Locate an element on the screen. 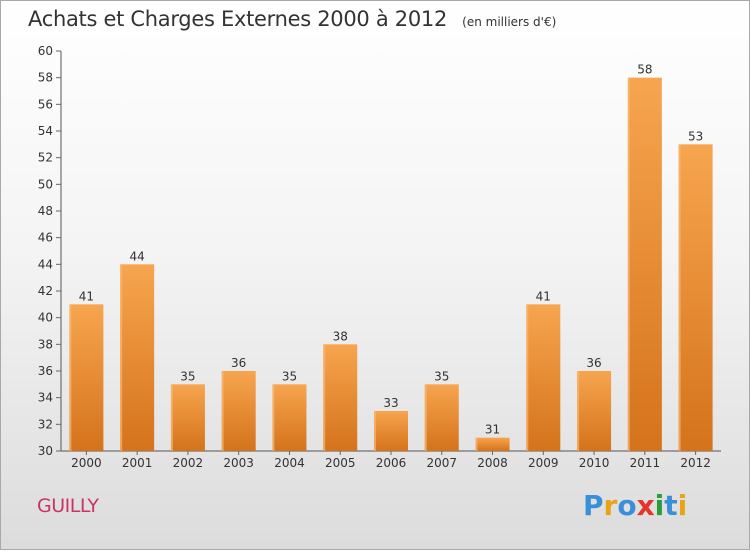  x-tick-label: 2008 is located at coordinates (492, 463).